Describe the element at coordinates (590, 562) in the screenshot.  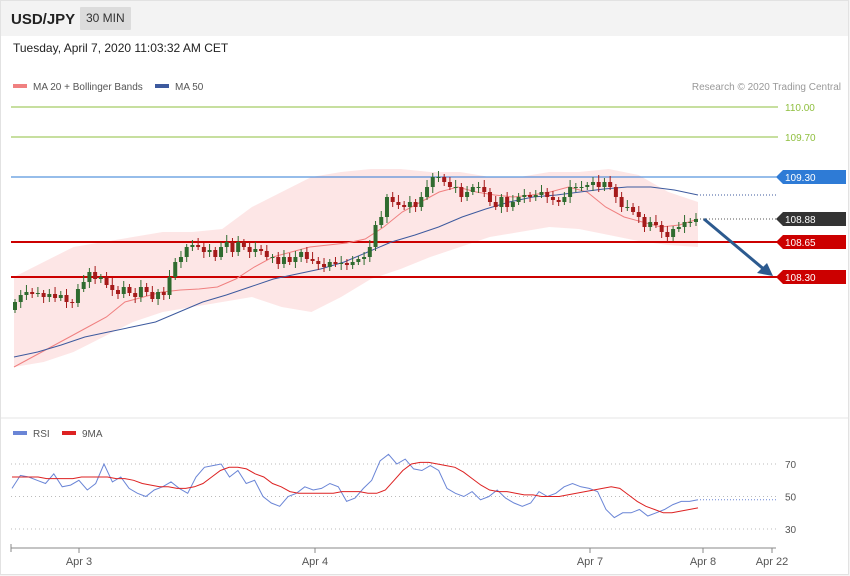
I see `x-tick-label: Apr 7` at that location.